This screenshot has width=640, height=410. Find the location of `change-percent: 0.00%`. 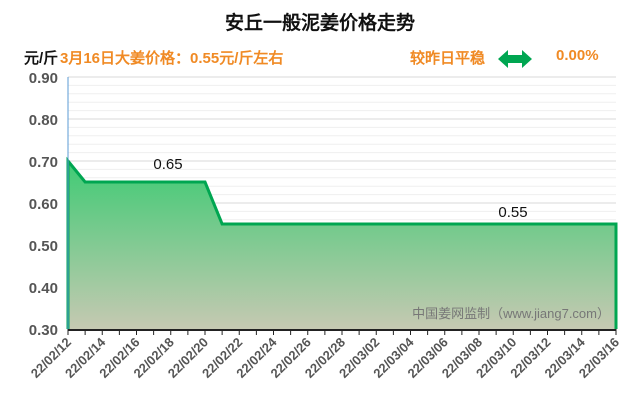

change-percent: 0.00% is located at coordinates (577, 55).